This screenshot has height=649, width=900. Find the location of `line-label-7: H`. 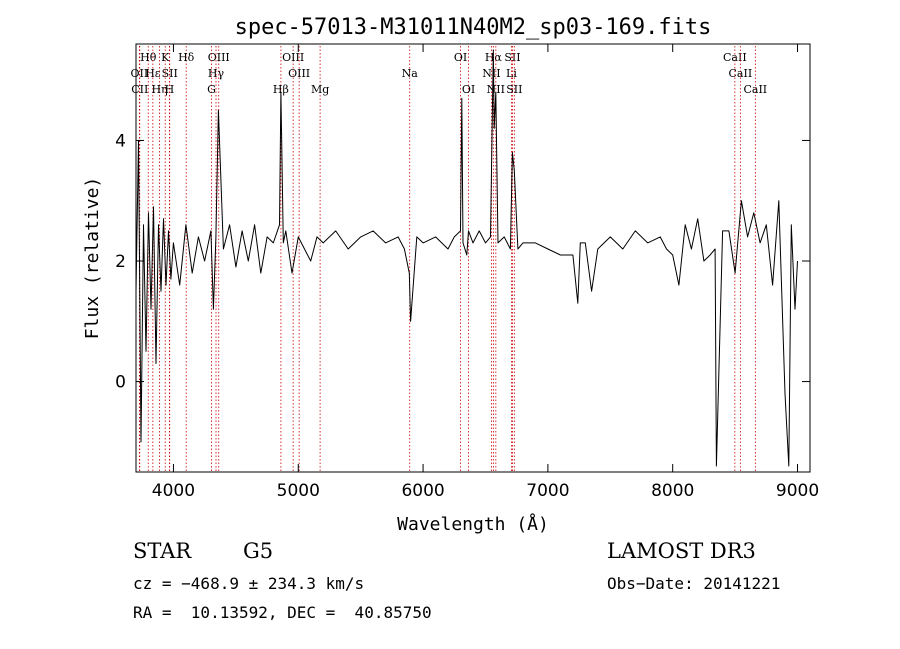

line-label-7: H is located at coordinates (170, 89).